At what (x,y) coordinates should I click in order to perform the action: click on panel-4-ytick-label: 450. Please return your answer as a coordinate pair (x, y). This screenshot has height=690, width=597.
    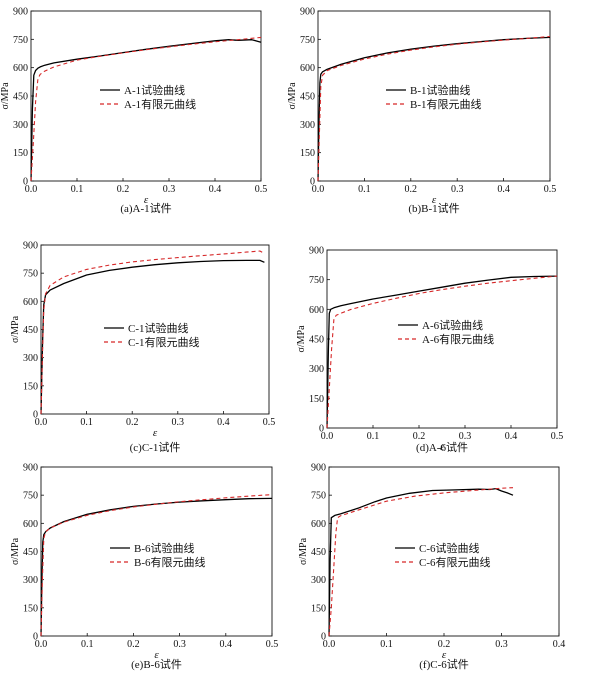
    Looking at the image, I should click on (316, 340).